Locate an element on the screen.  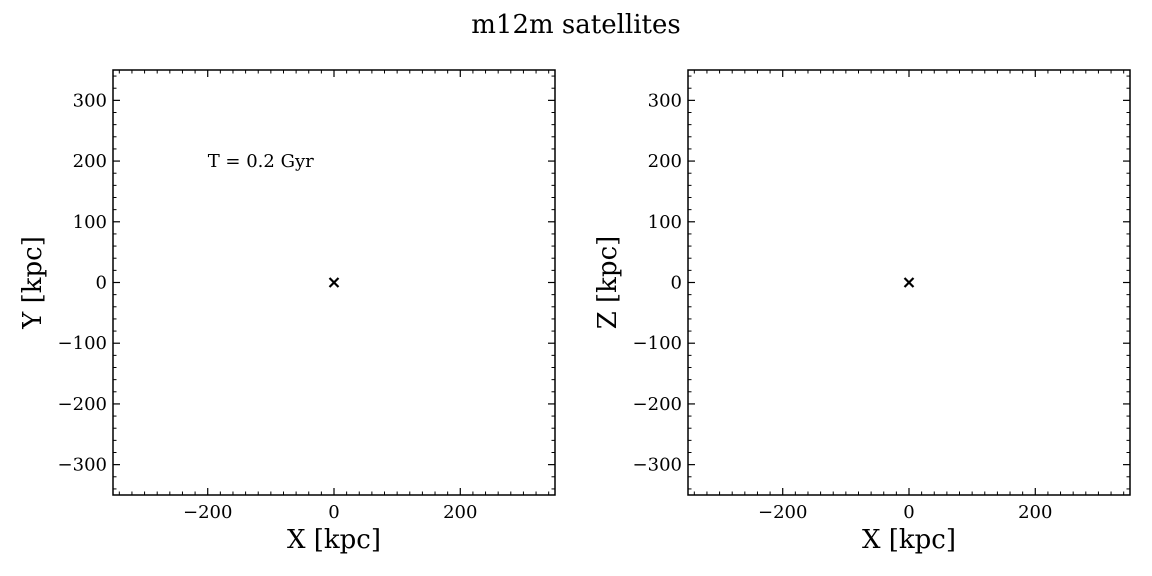
chart-1-point is located at coordinates (334, 282).